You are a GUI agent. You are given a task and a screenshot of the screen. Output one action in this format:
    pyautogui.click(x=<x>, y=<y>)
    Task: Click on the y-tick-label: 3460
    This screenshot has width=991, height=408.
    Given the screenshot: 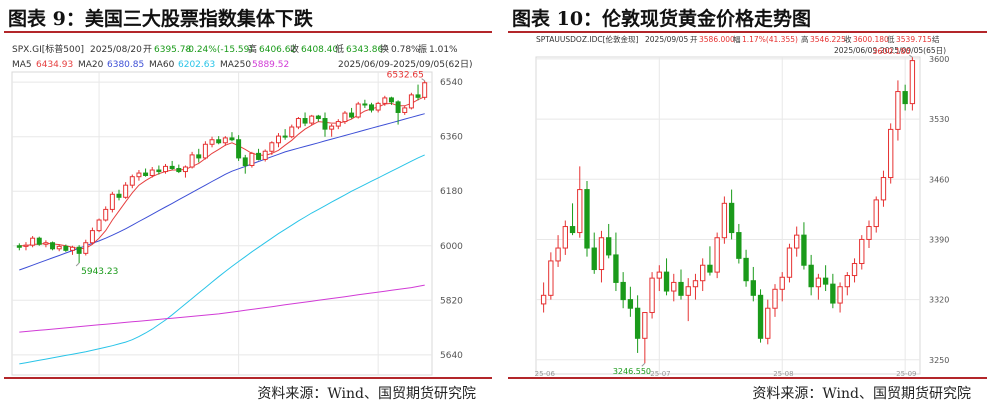 What is the action you would take?
    pyautogui.click(x=939, y=179)
    